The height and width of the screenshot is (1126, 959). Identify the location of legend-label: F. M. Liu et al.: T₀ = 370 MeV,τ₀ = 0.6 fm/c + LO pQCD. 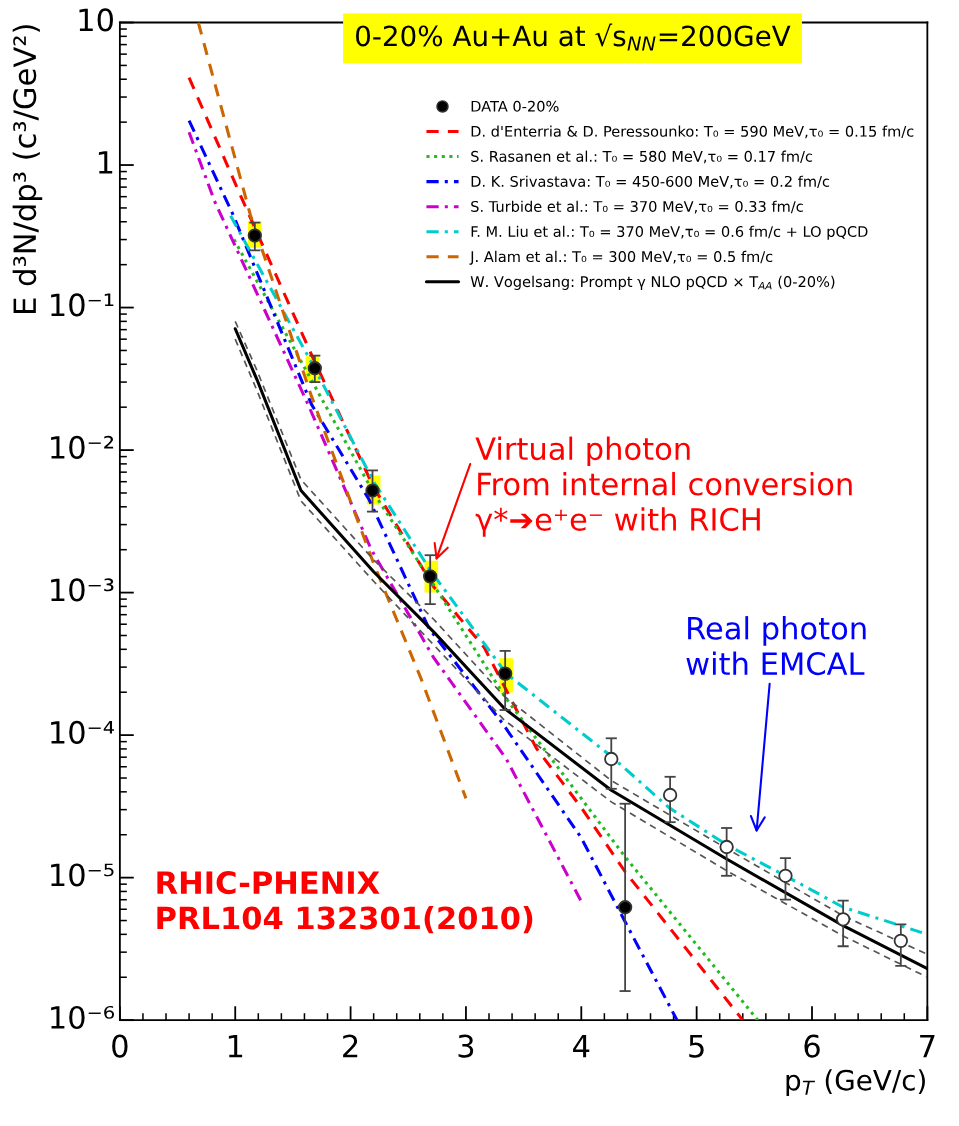
(669, 232).